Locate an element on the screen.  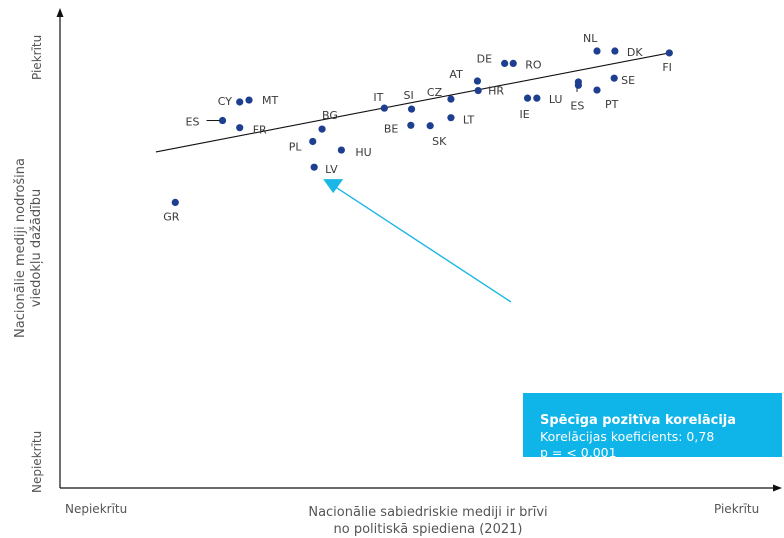
point-label-se-24: SE is located at coordinates (628, 80).